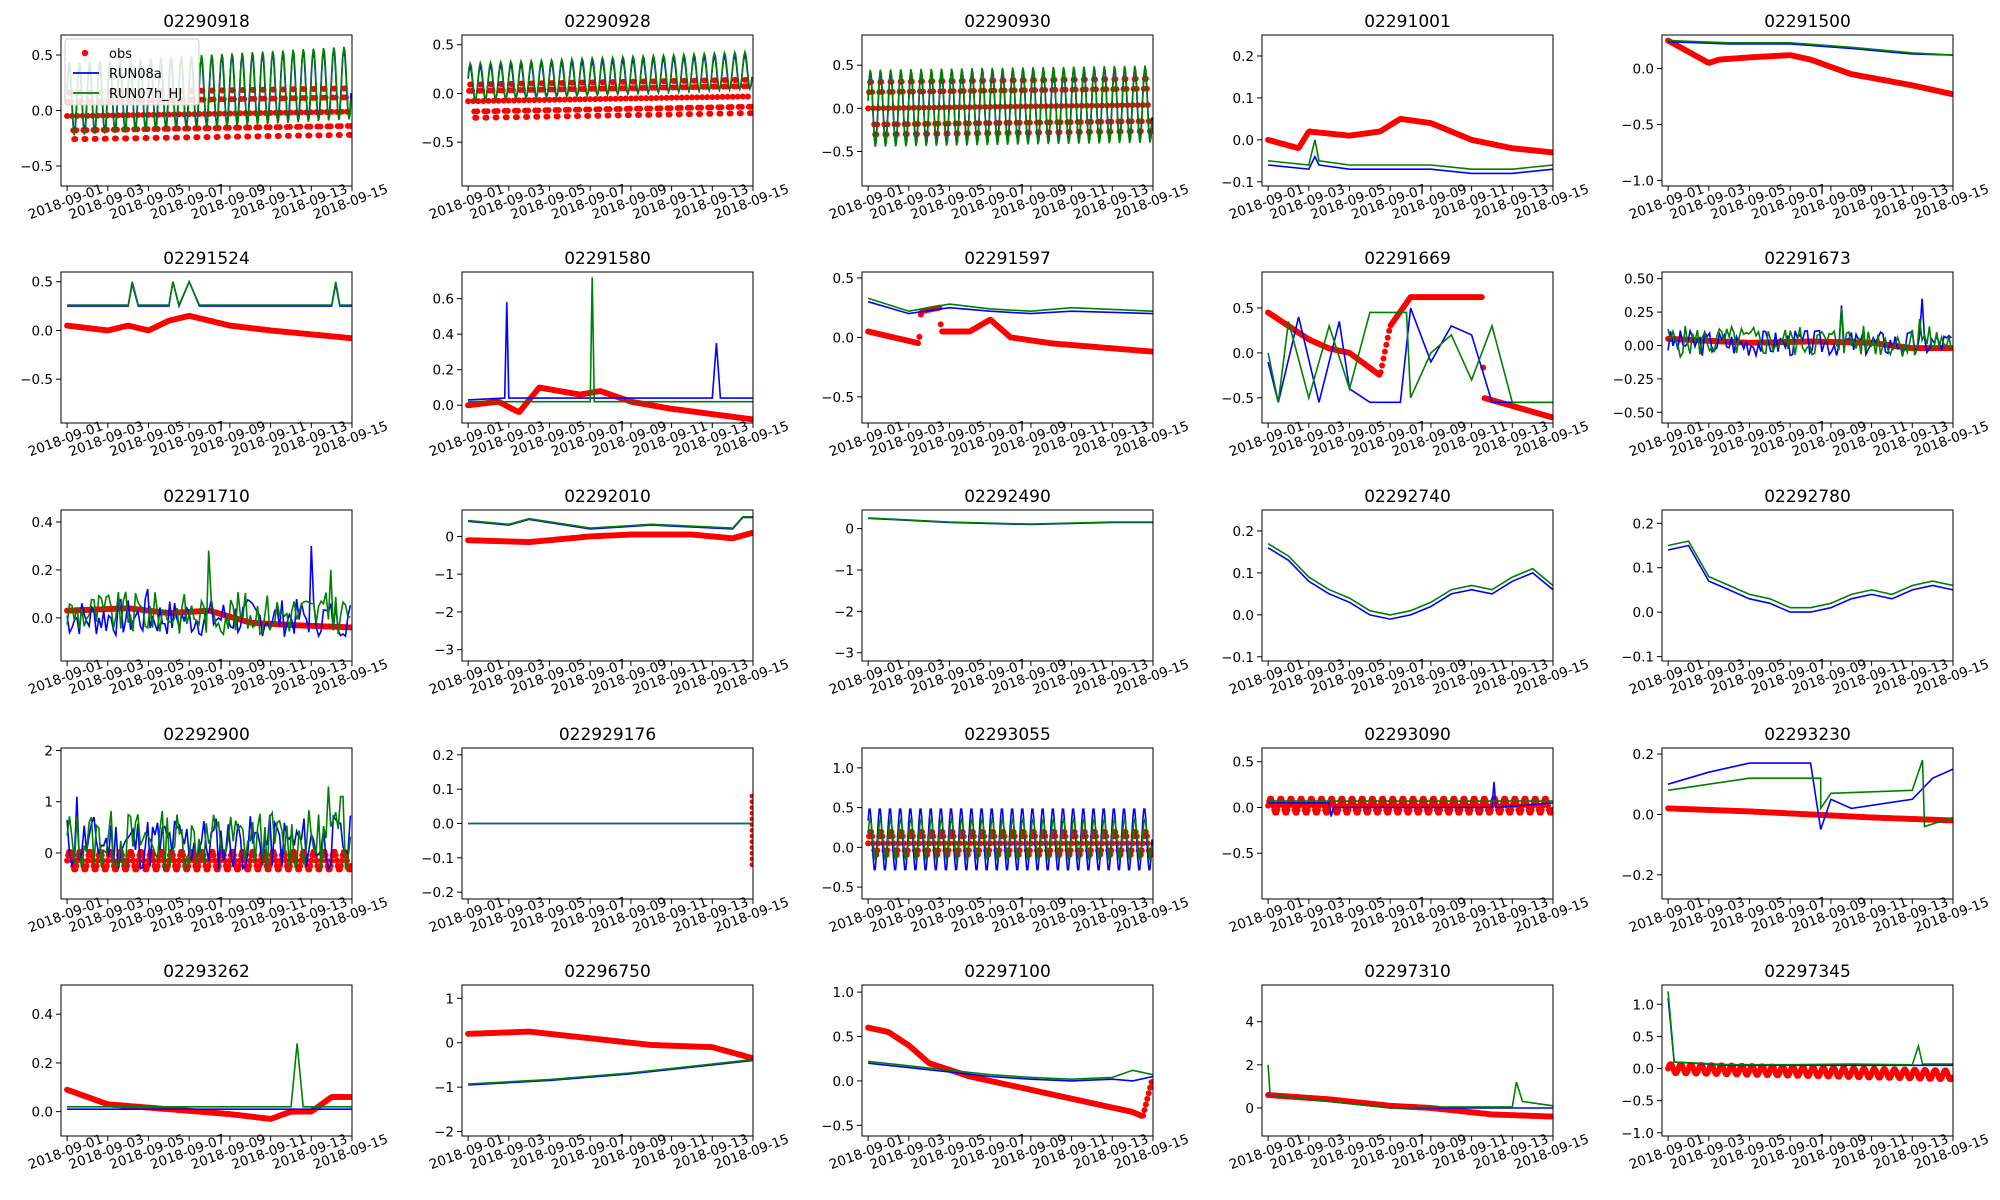 The height and width of the screenshot is (1200, 2000). What do you see at coordinates (843, 993) in the screenshot?
I see `y-tick-label: 1.0` at bounding box center [843, 993].